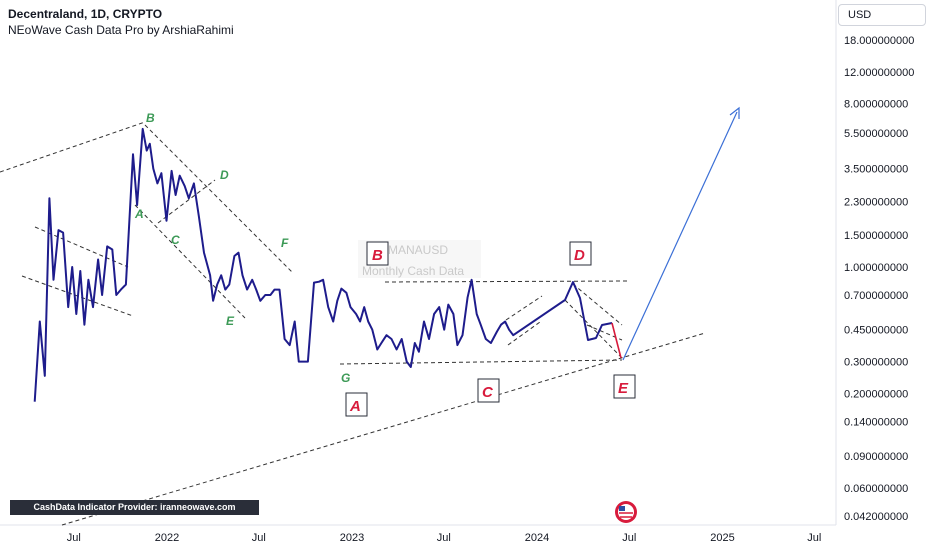 The height and width of the screenshot is (550, 932). Describe the element at coordinates (722, 538) in the screenshot. I see `time-tick-label: 2025` at that location.